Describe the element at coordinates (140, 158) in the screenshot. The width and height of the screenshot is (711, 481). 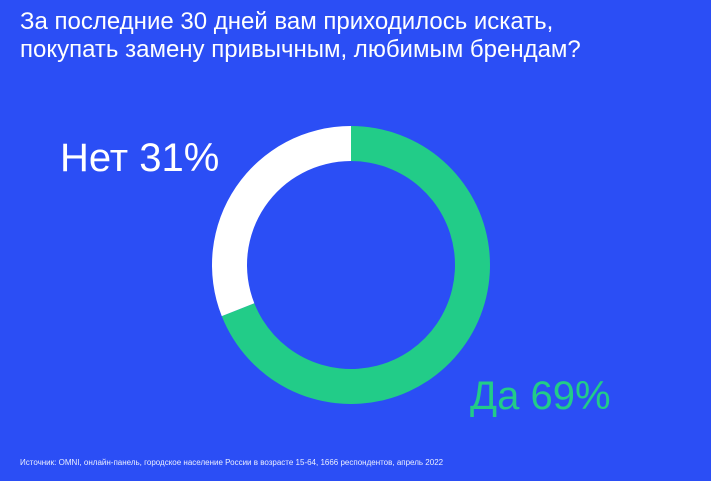
I see `slice-label-no: Нет 31%` at that location.